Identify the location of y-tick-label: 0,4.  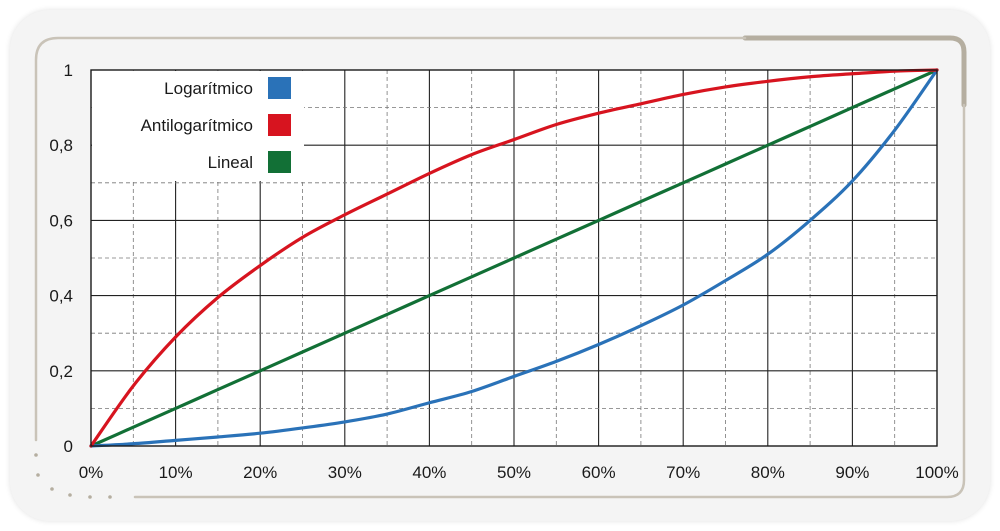
(61, 296).